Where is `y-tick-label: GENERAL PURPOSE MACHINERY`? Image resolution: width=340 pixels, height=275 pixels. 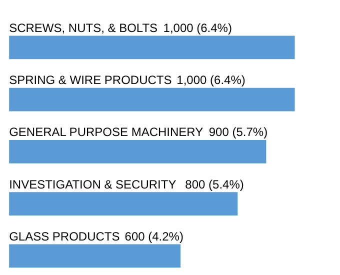
y-tick-label: GENERAL PURPOSE MACHINERY is located at coordinates (106, 132).